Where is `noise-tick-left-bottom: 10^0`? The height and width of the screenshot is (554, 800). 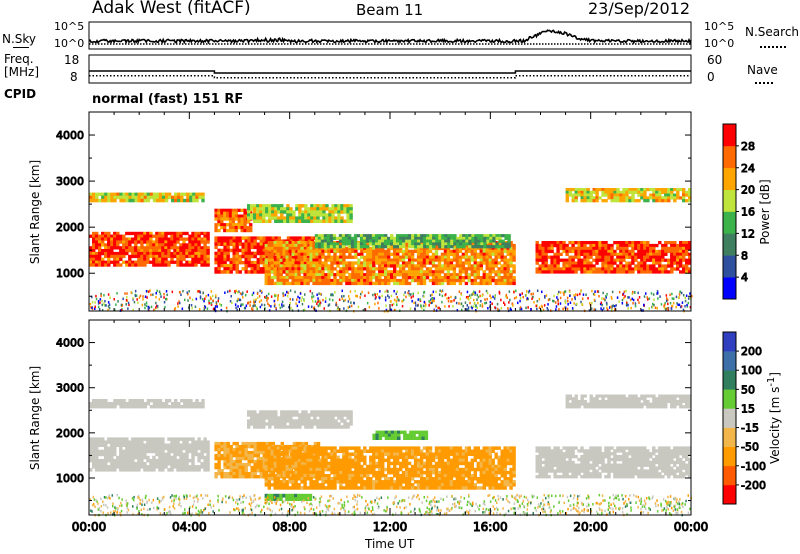 noise-tick-left-bottom: 10^0 is located at coordinates (69, 43).